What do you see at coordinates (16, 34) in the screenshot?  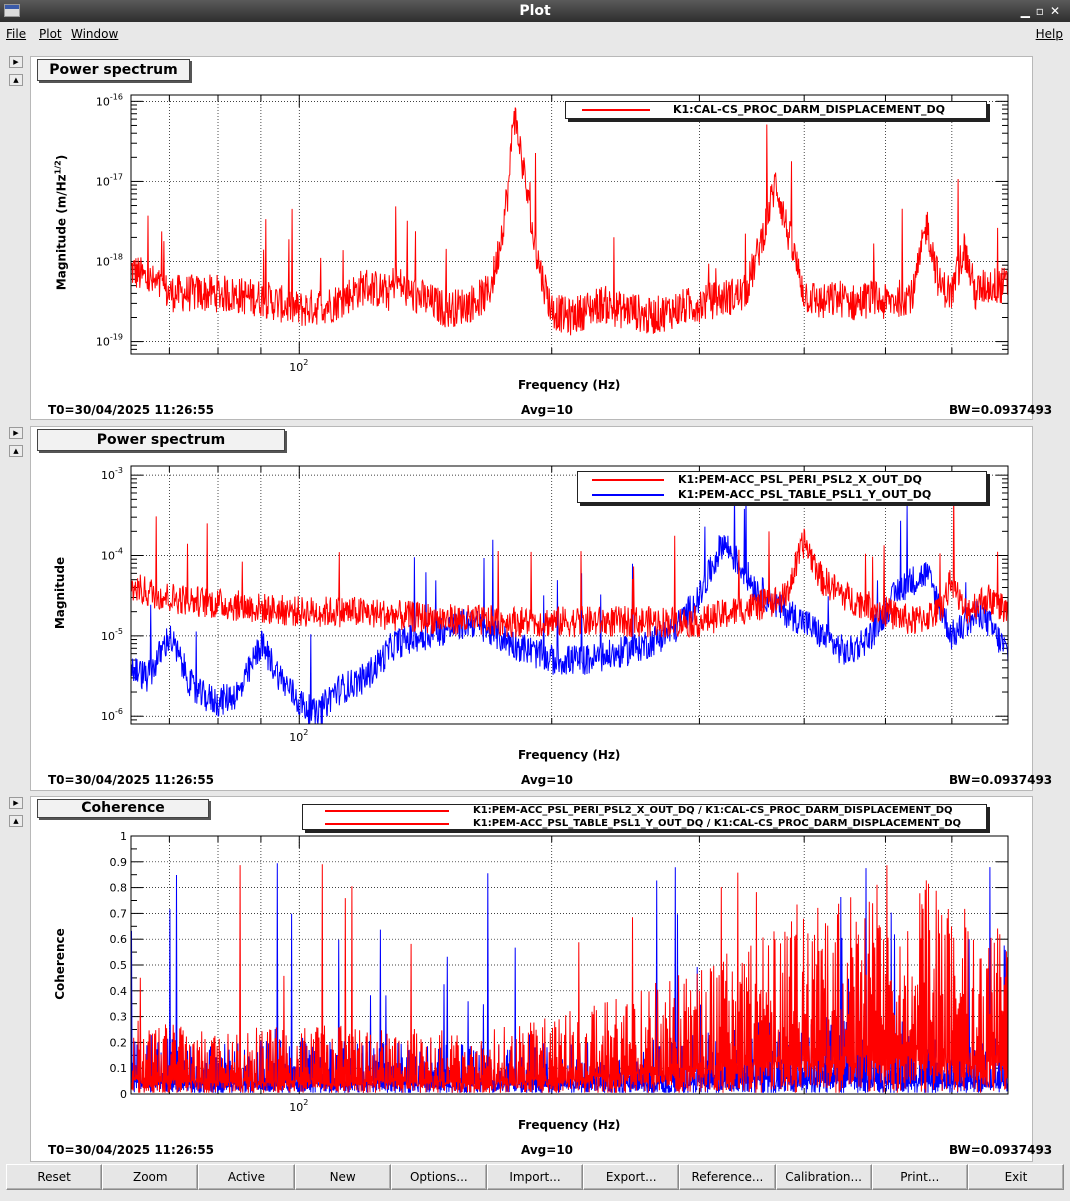 I see `menu-file: File` at bounding box center [16, 34].